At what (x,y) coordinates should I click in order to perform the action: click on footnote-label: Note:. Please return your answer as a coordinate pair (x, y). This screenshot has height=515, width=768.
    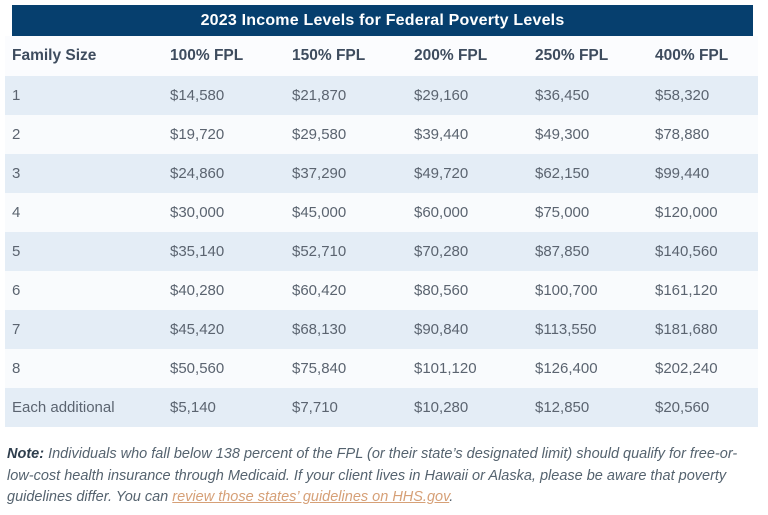
    Looking at the image, I should click on (26, 454).